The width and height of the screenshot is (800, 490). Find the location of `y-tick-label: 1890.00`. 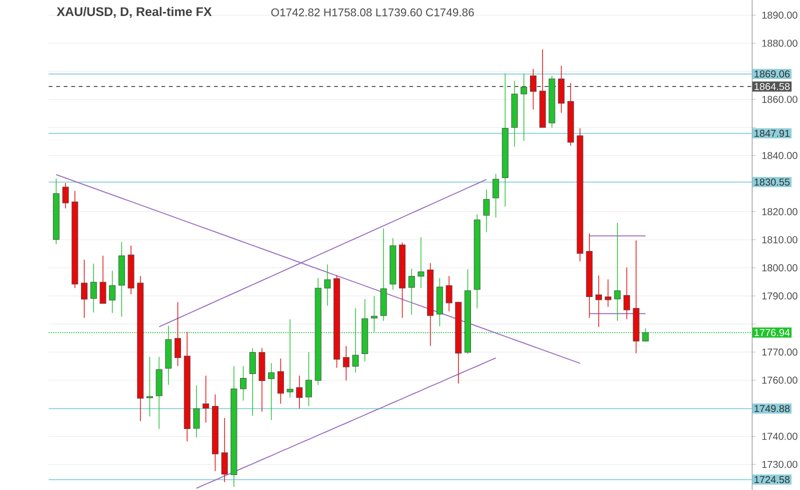

y-tick-label: 1890.00 is located at coordinates (780, 15).